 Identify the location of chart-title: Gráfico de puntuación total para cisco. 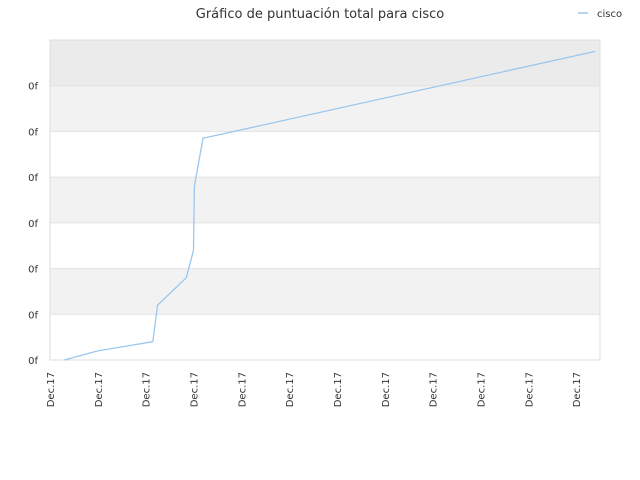
(320, 14).